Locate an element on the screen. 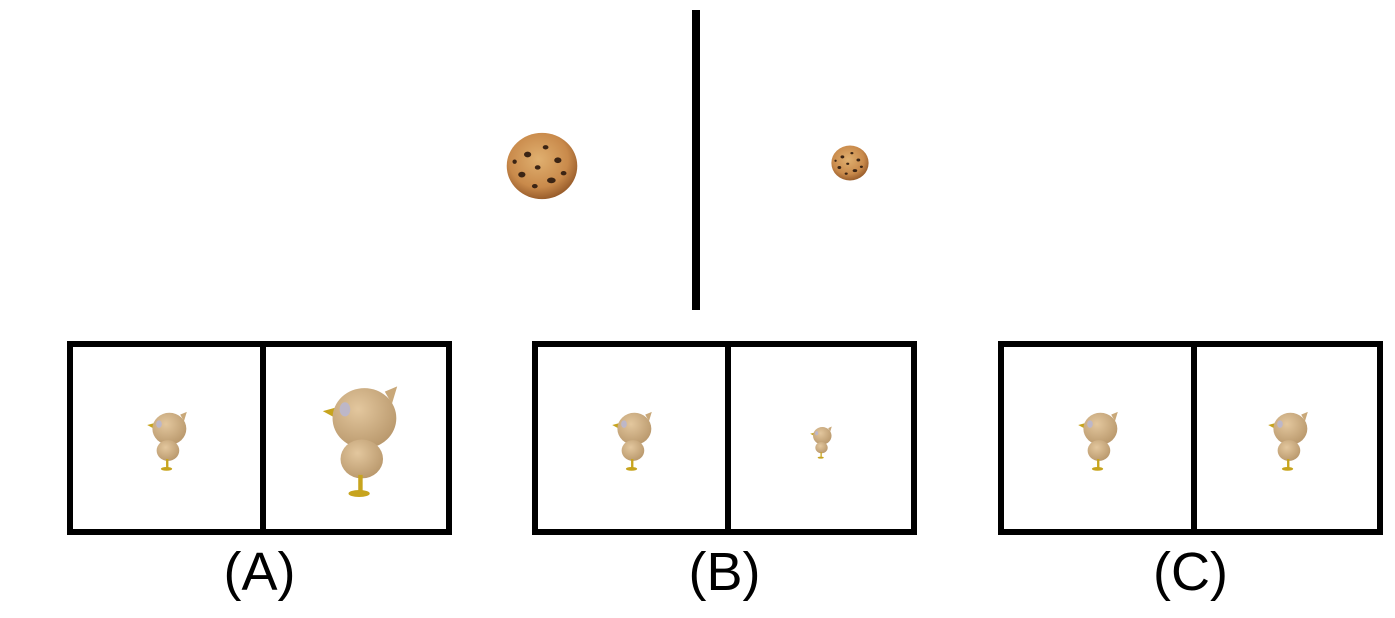 The image size is (1395, 618). large-cookie is located at coordinates (542, 166).